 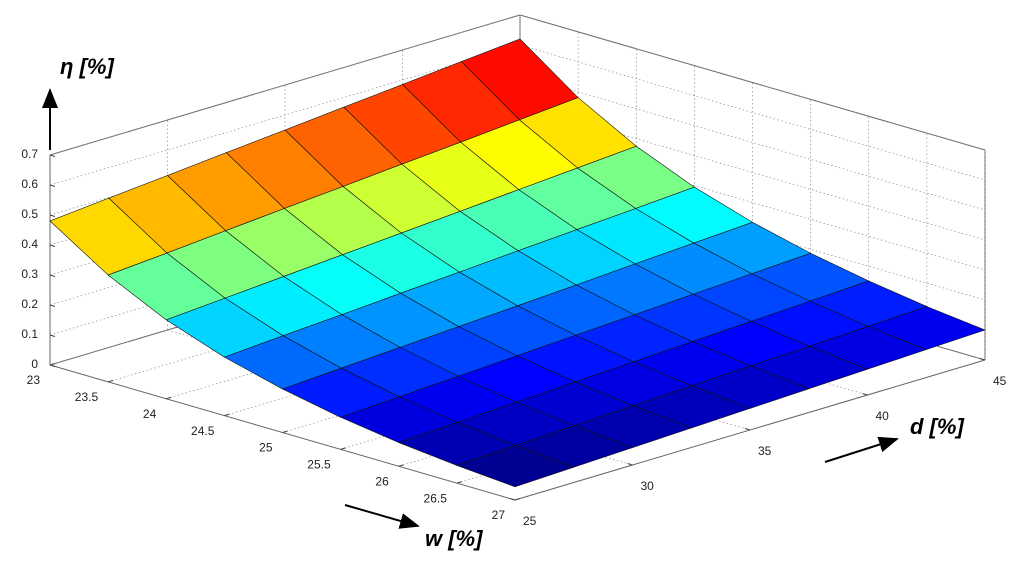 I want to click on y-tick-label: 45, so click(x=1000, y=381).